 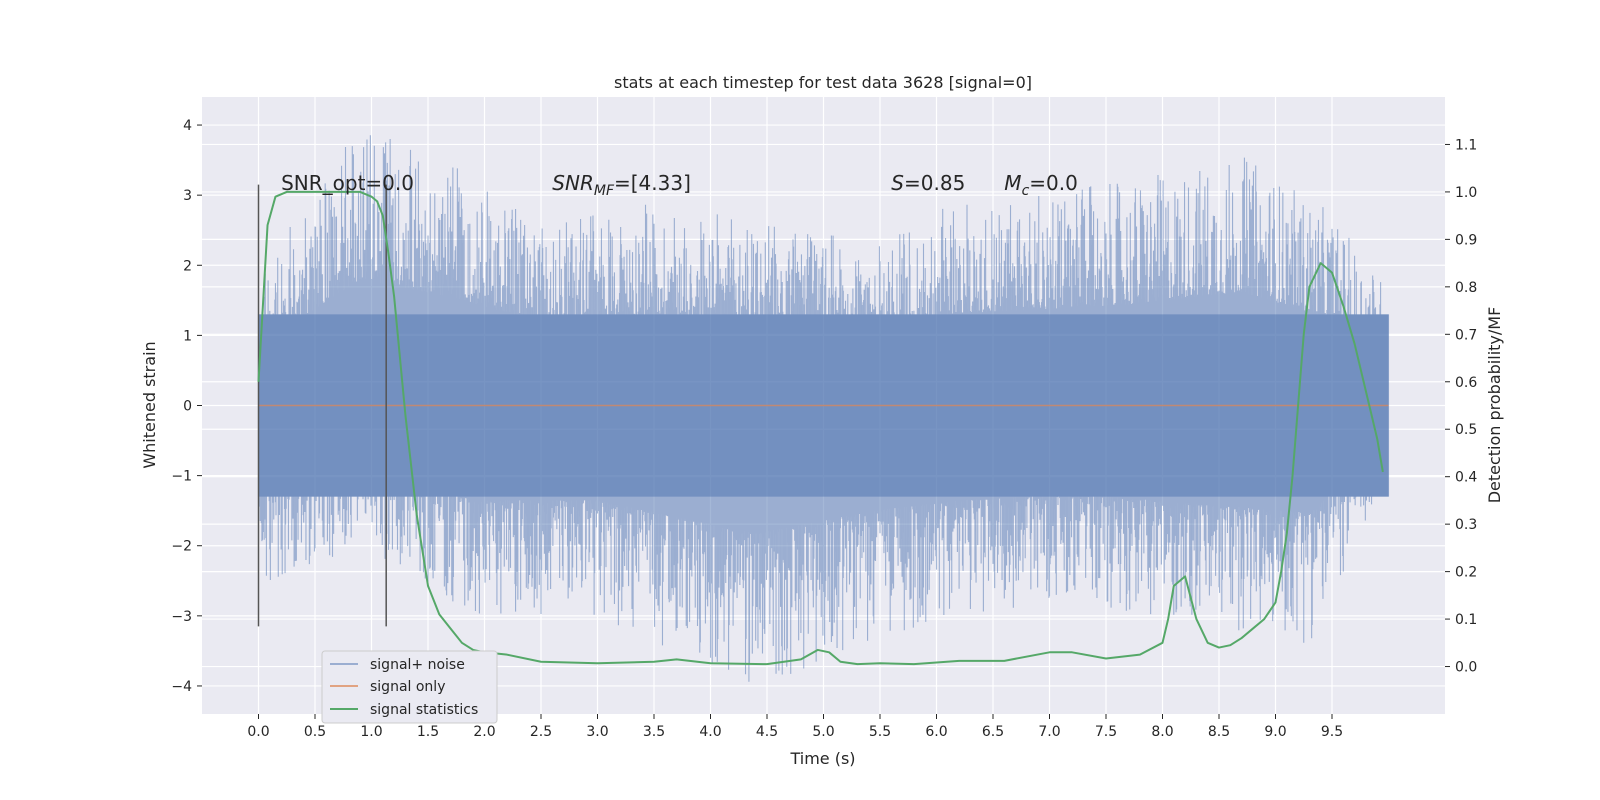 What do you see at coordinates (993, 732) in the screenshot?
I see `x-tick-label: 6.5` at bounding box center [993, 732].